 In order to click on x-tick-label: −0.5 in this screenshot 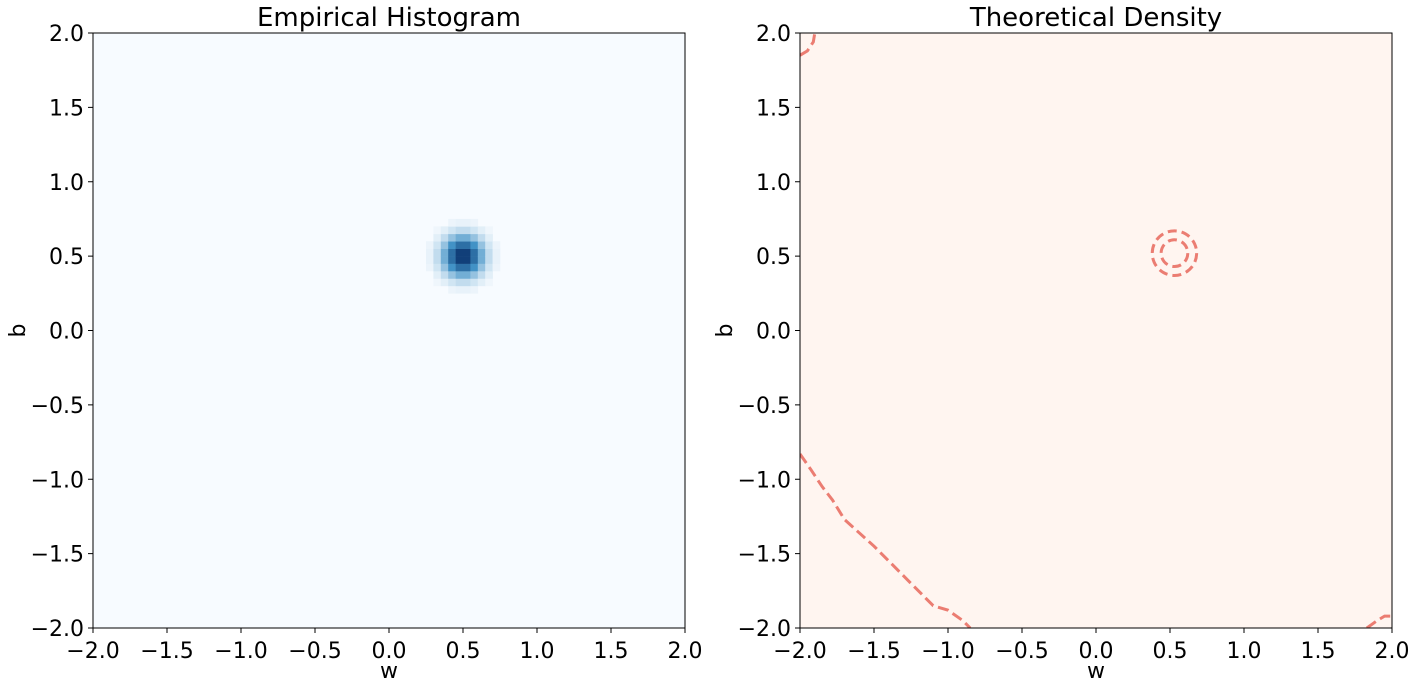, I will do `click(314, 651)`.